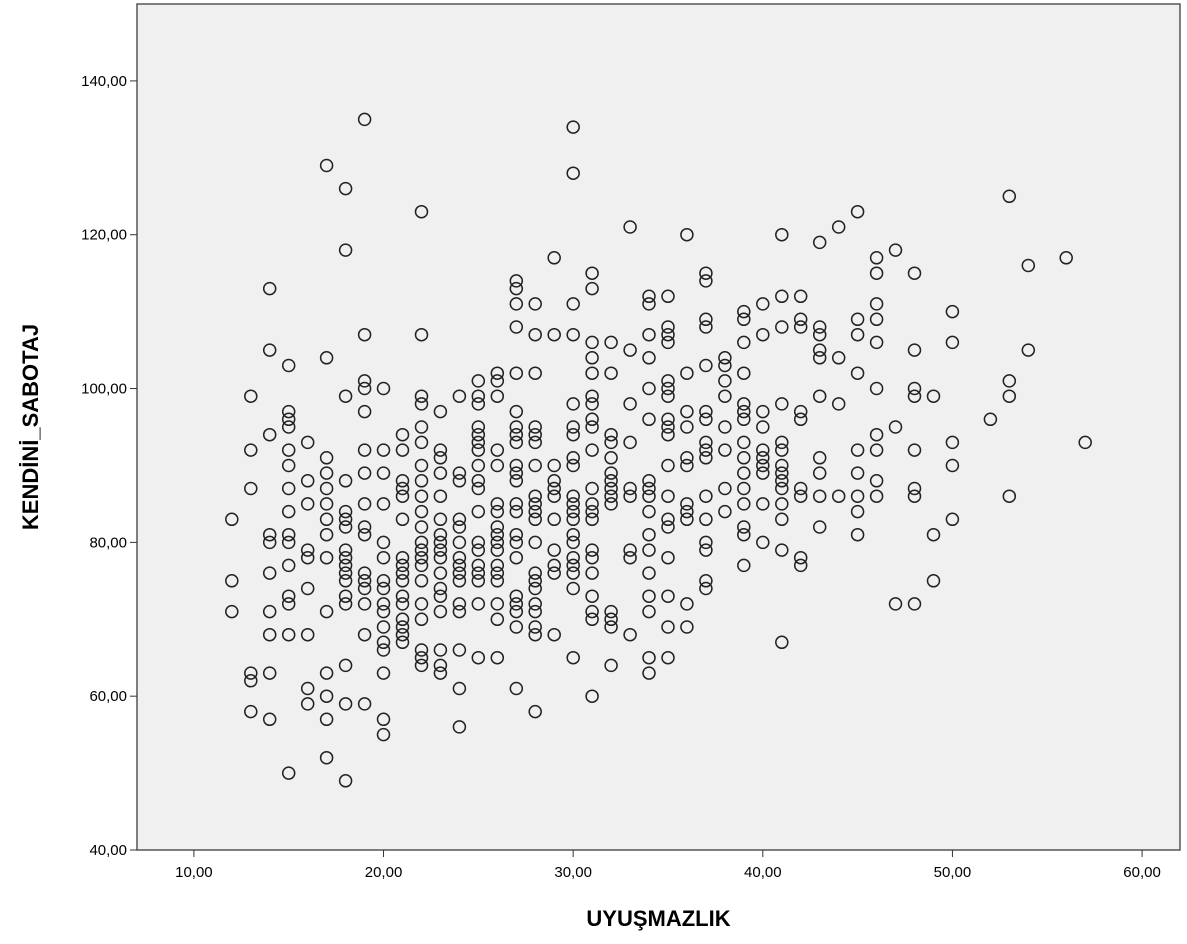 The width and height of the screenshot is (1187, 944). What do you see at coordinates (658, 918) in the screenshot?
I see `x-axis-title: UYUŞMAZLIK` at bounding box center [658, 918].